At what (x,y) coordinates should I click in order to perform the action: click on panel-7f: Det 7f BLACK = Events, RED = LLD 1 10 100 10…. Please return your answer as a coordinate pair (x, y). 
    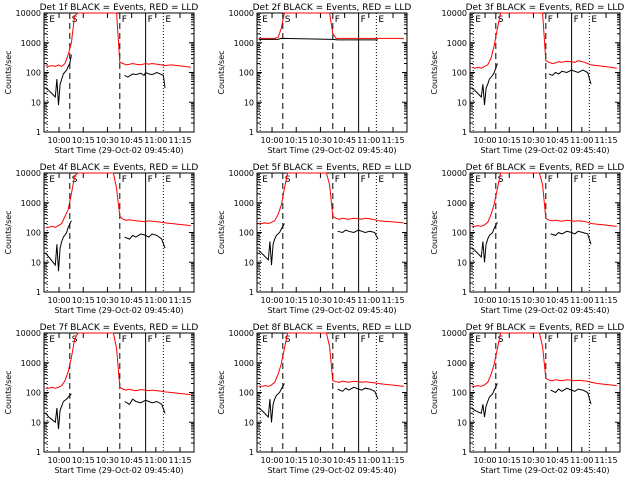
    Looking at the image, I should click on (101, 399).